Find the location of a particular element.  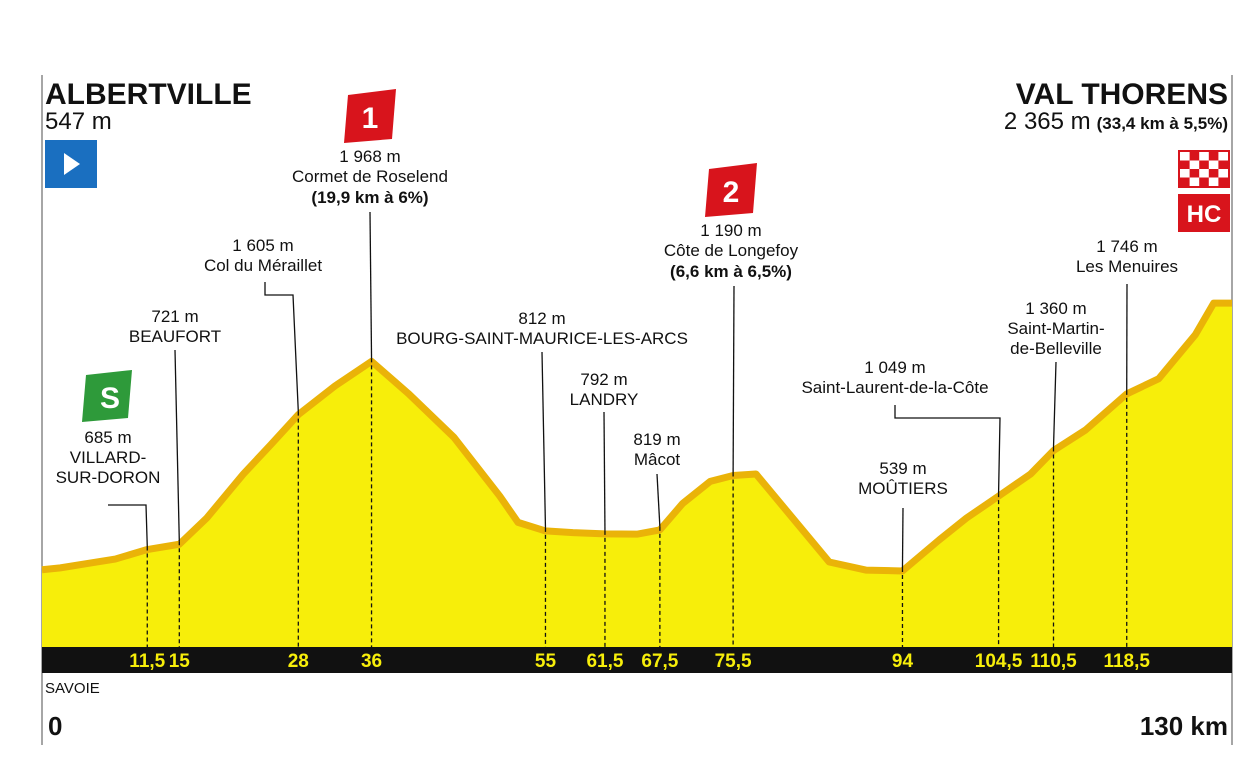

point-climb: (6,6 km à 6,5%) is located at coordinates (731, 271).